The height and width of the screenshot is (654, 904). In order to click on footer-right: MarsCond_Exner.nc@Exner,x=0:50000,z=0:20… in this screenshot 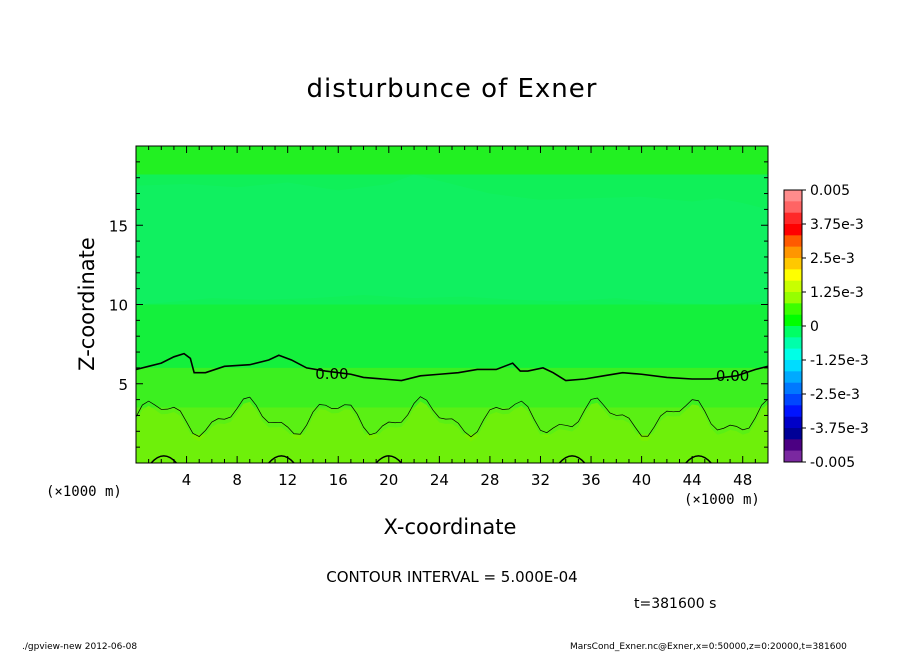, I will do `click(708, 647)`.